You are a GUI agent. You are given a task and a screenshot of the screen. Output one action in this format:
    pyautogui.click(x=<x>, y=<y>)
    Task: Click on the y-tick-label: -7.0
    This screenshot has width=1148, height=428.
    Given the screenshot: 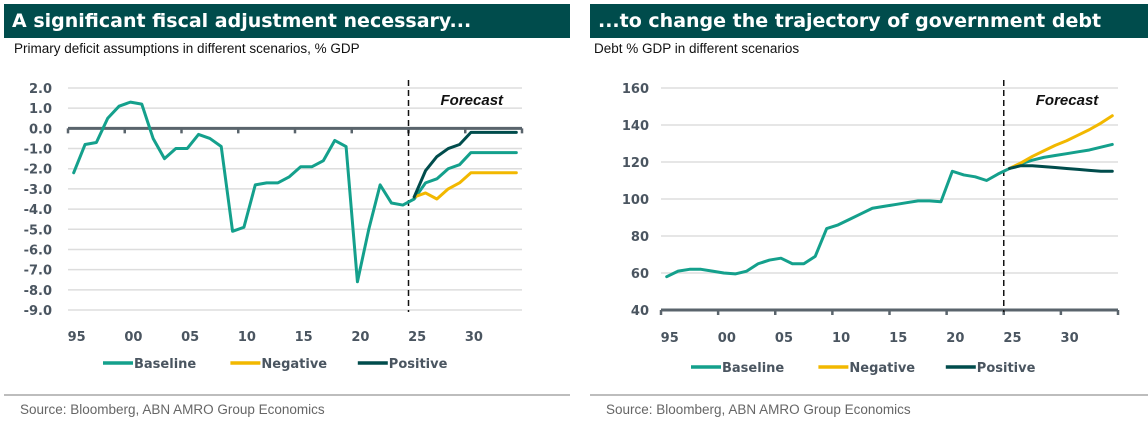 What is the action you would take?
    pyautogui.click(x=38, y=271)
    